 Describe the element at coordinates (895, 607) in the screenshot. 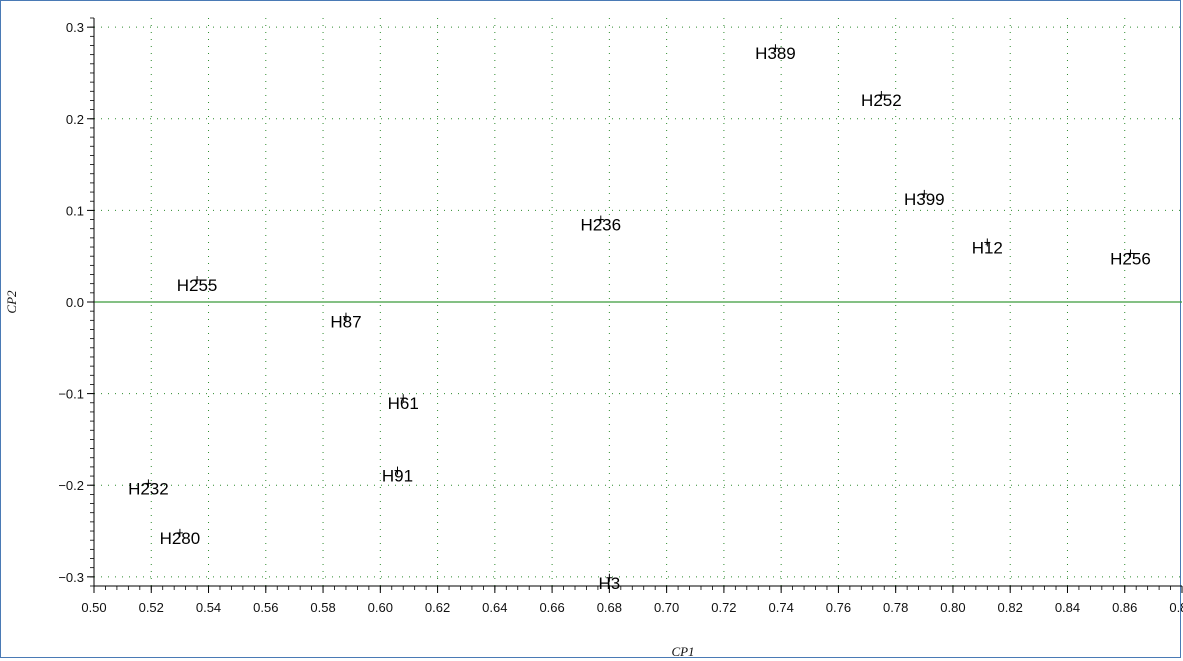

I see `x-tick-label: 0.78` at that location.